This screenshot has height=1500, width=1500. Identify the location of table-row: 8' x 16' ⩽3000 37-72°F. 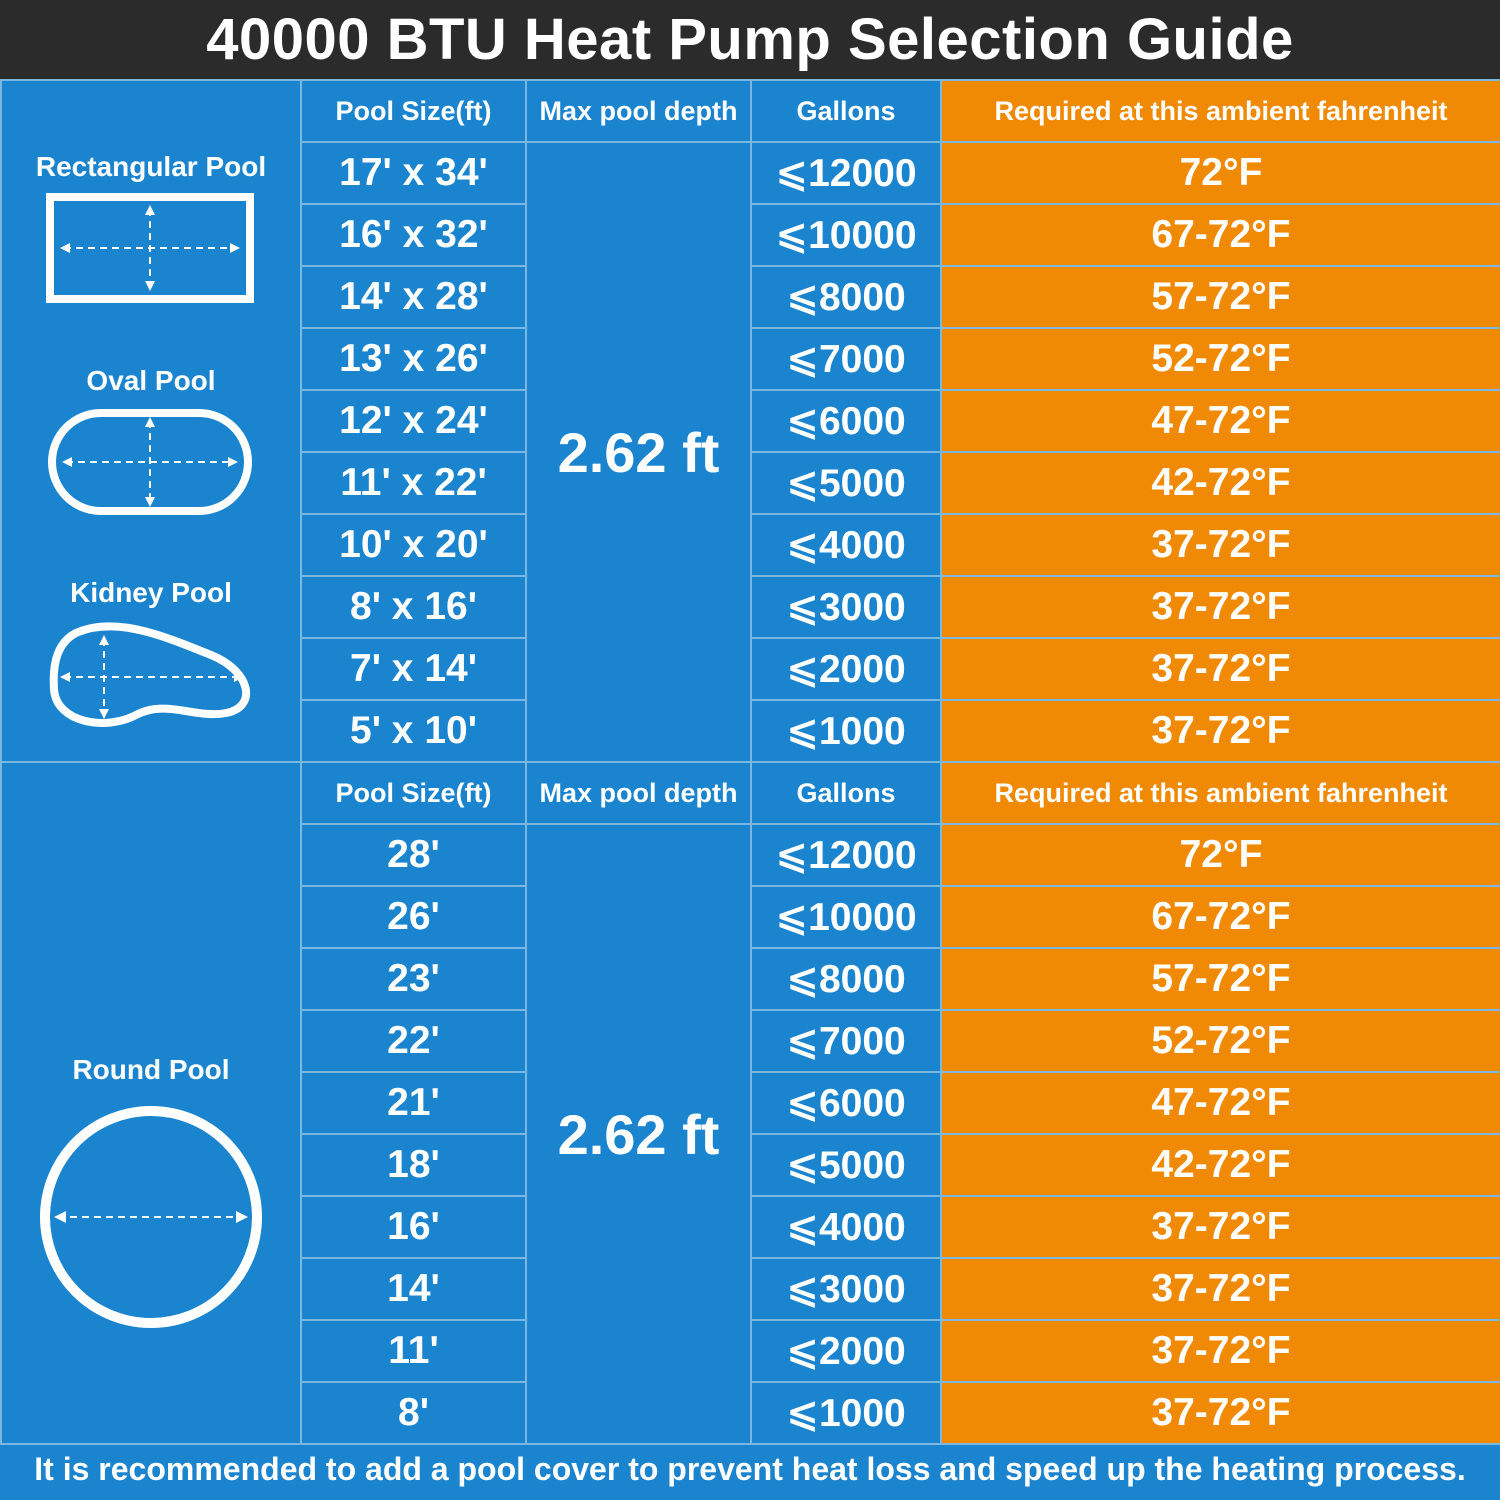
(750, 607).